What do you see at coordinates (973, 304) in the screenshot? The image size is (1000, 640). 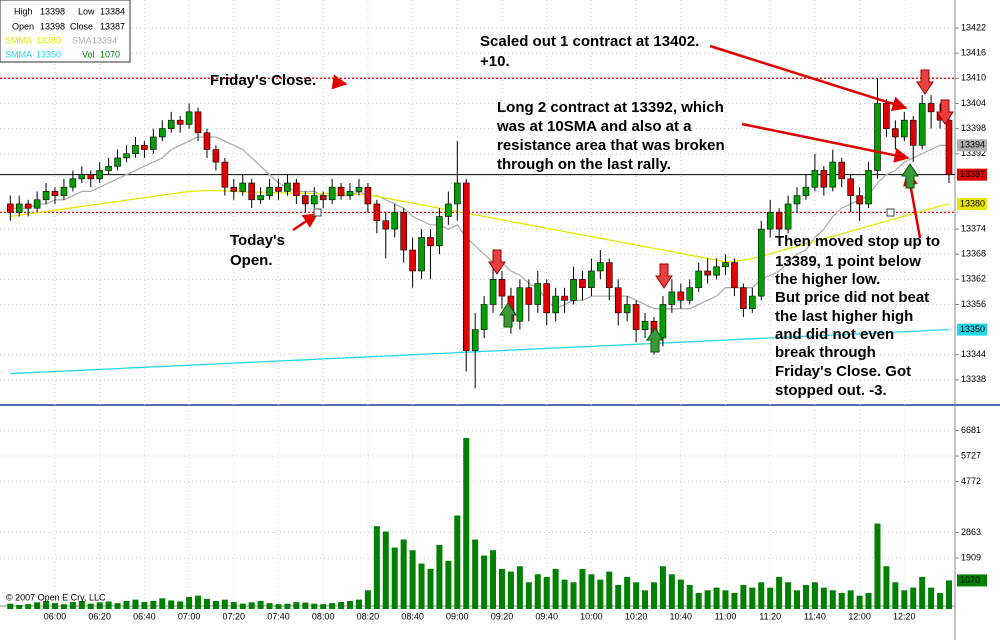 I see `y-tick-label: 13356` at bounding box center [973, 304].